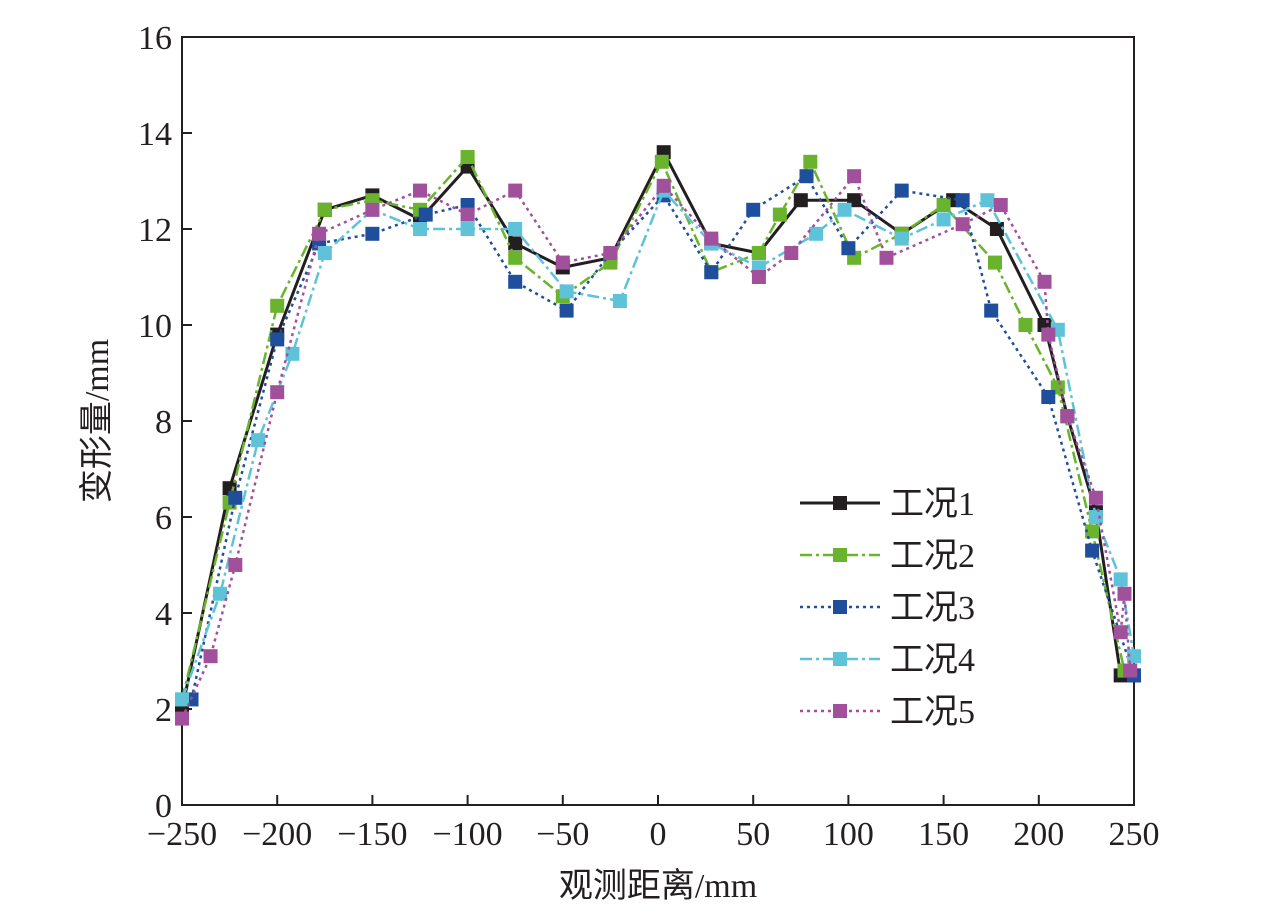  I want to click on x-tick-label: 150, so click(943, 834).